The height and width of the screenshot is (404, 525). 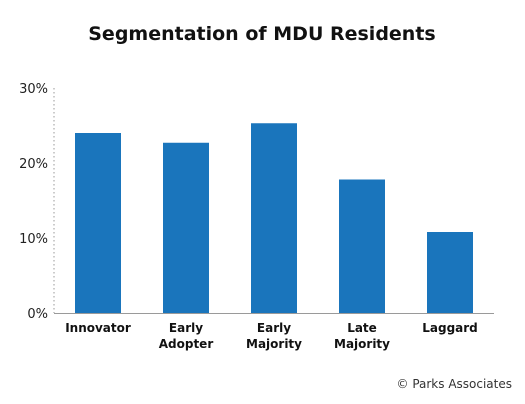 What do you see at coordinates (37, 202) in the screenshot?
I see `y-axis: 0% 10% 20% 30%` at bounding box center [37, 202].